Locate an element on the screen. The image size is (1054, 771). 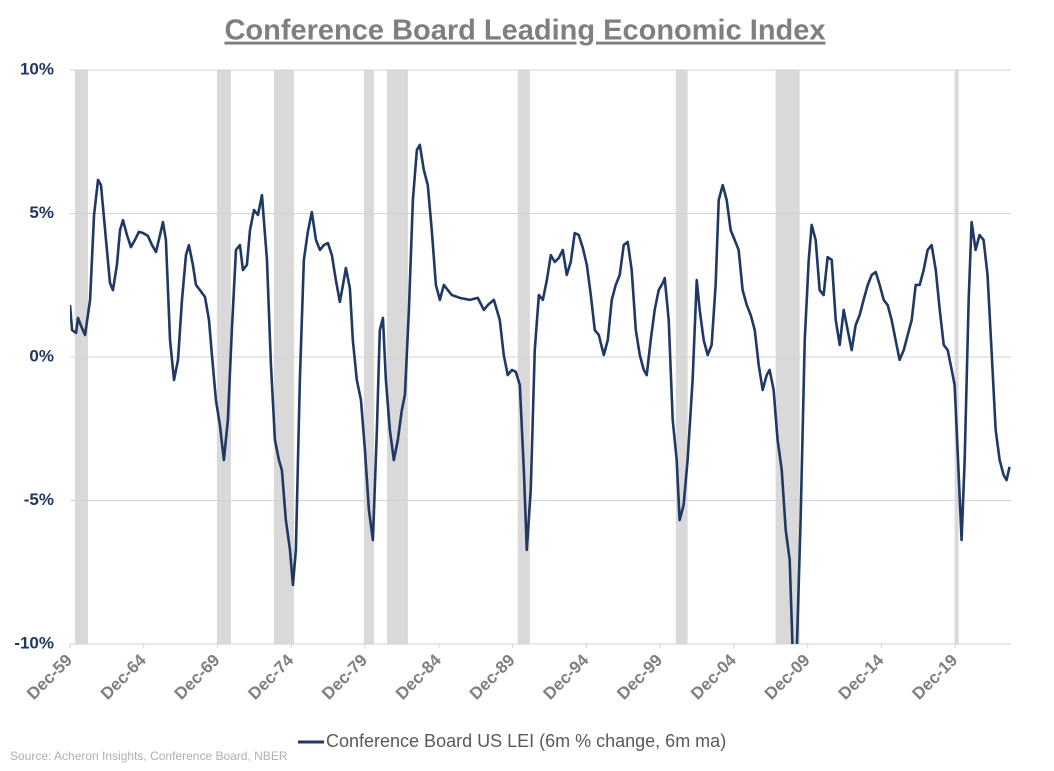
x-tick-label: Dec-79 is located at coordinates (344, 677).